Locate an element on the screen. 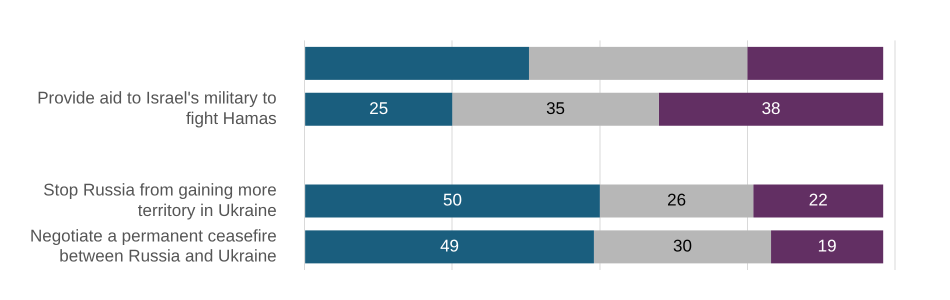 This screenshot has height=300, width=950. data-label: 38 is located at coordinates (771, 108).